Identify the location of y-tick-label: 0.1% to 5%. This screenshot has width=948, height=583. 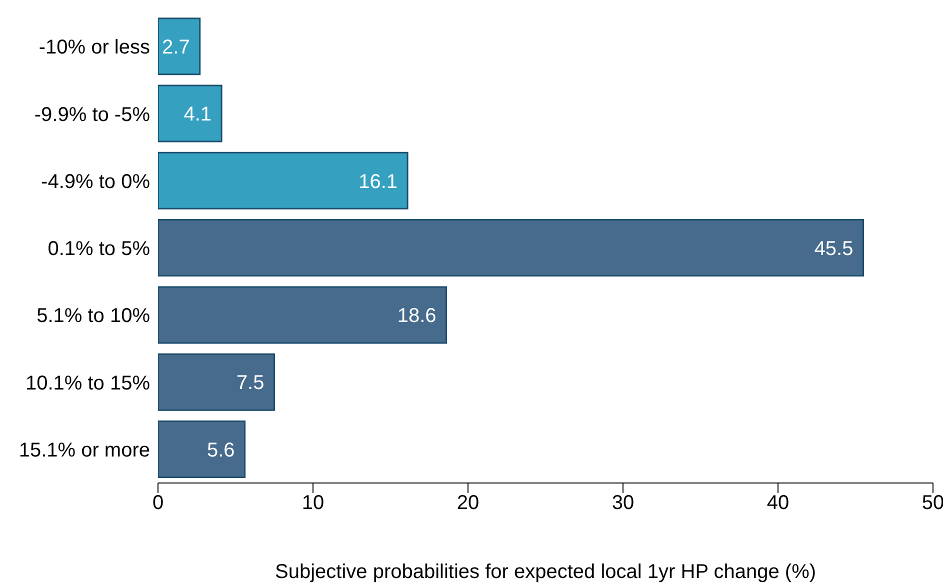
(99, 249).